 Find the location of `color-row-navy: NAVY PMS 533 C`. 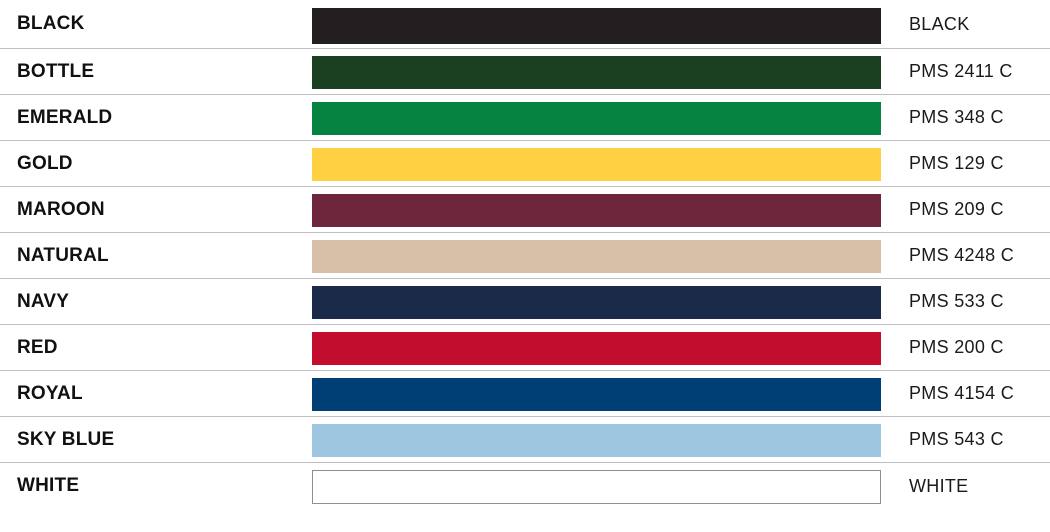

color-row-navy: NAVY PMS 533 C is located at coordinates (525, 302).